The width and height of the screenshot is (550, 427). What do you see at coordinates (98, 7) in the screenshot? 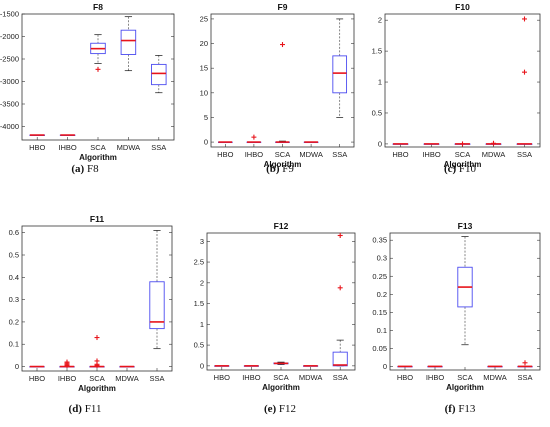
I see `chart-title: F8` at bounding box center [98, 7].